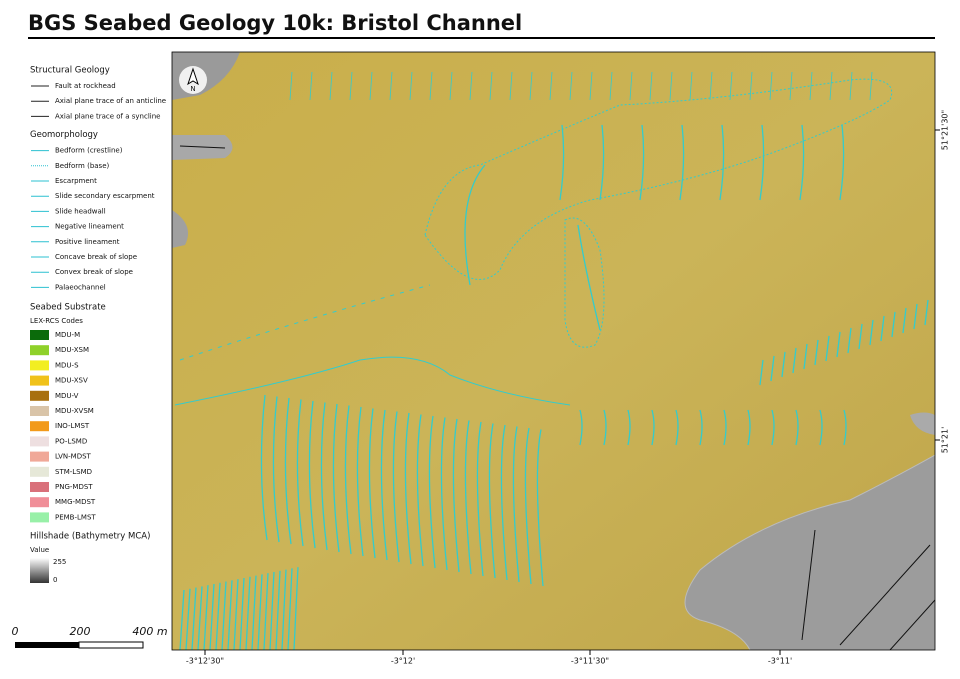 Image resolution: width=960 pixels, height=679 pixels. Describe the element at coordinates (71, 441) in the screenshot. I see `legend-label: PO-LSMD` at that location.